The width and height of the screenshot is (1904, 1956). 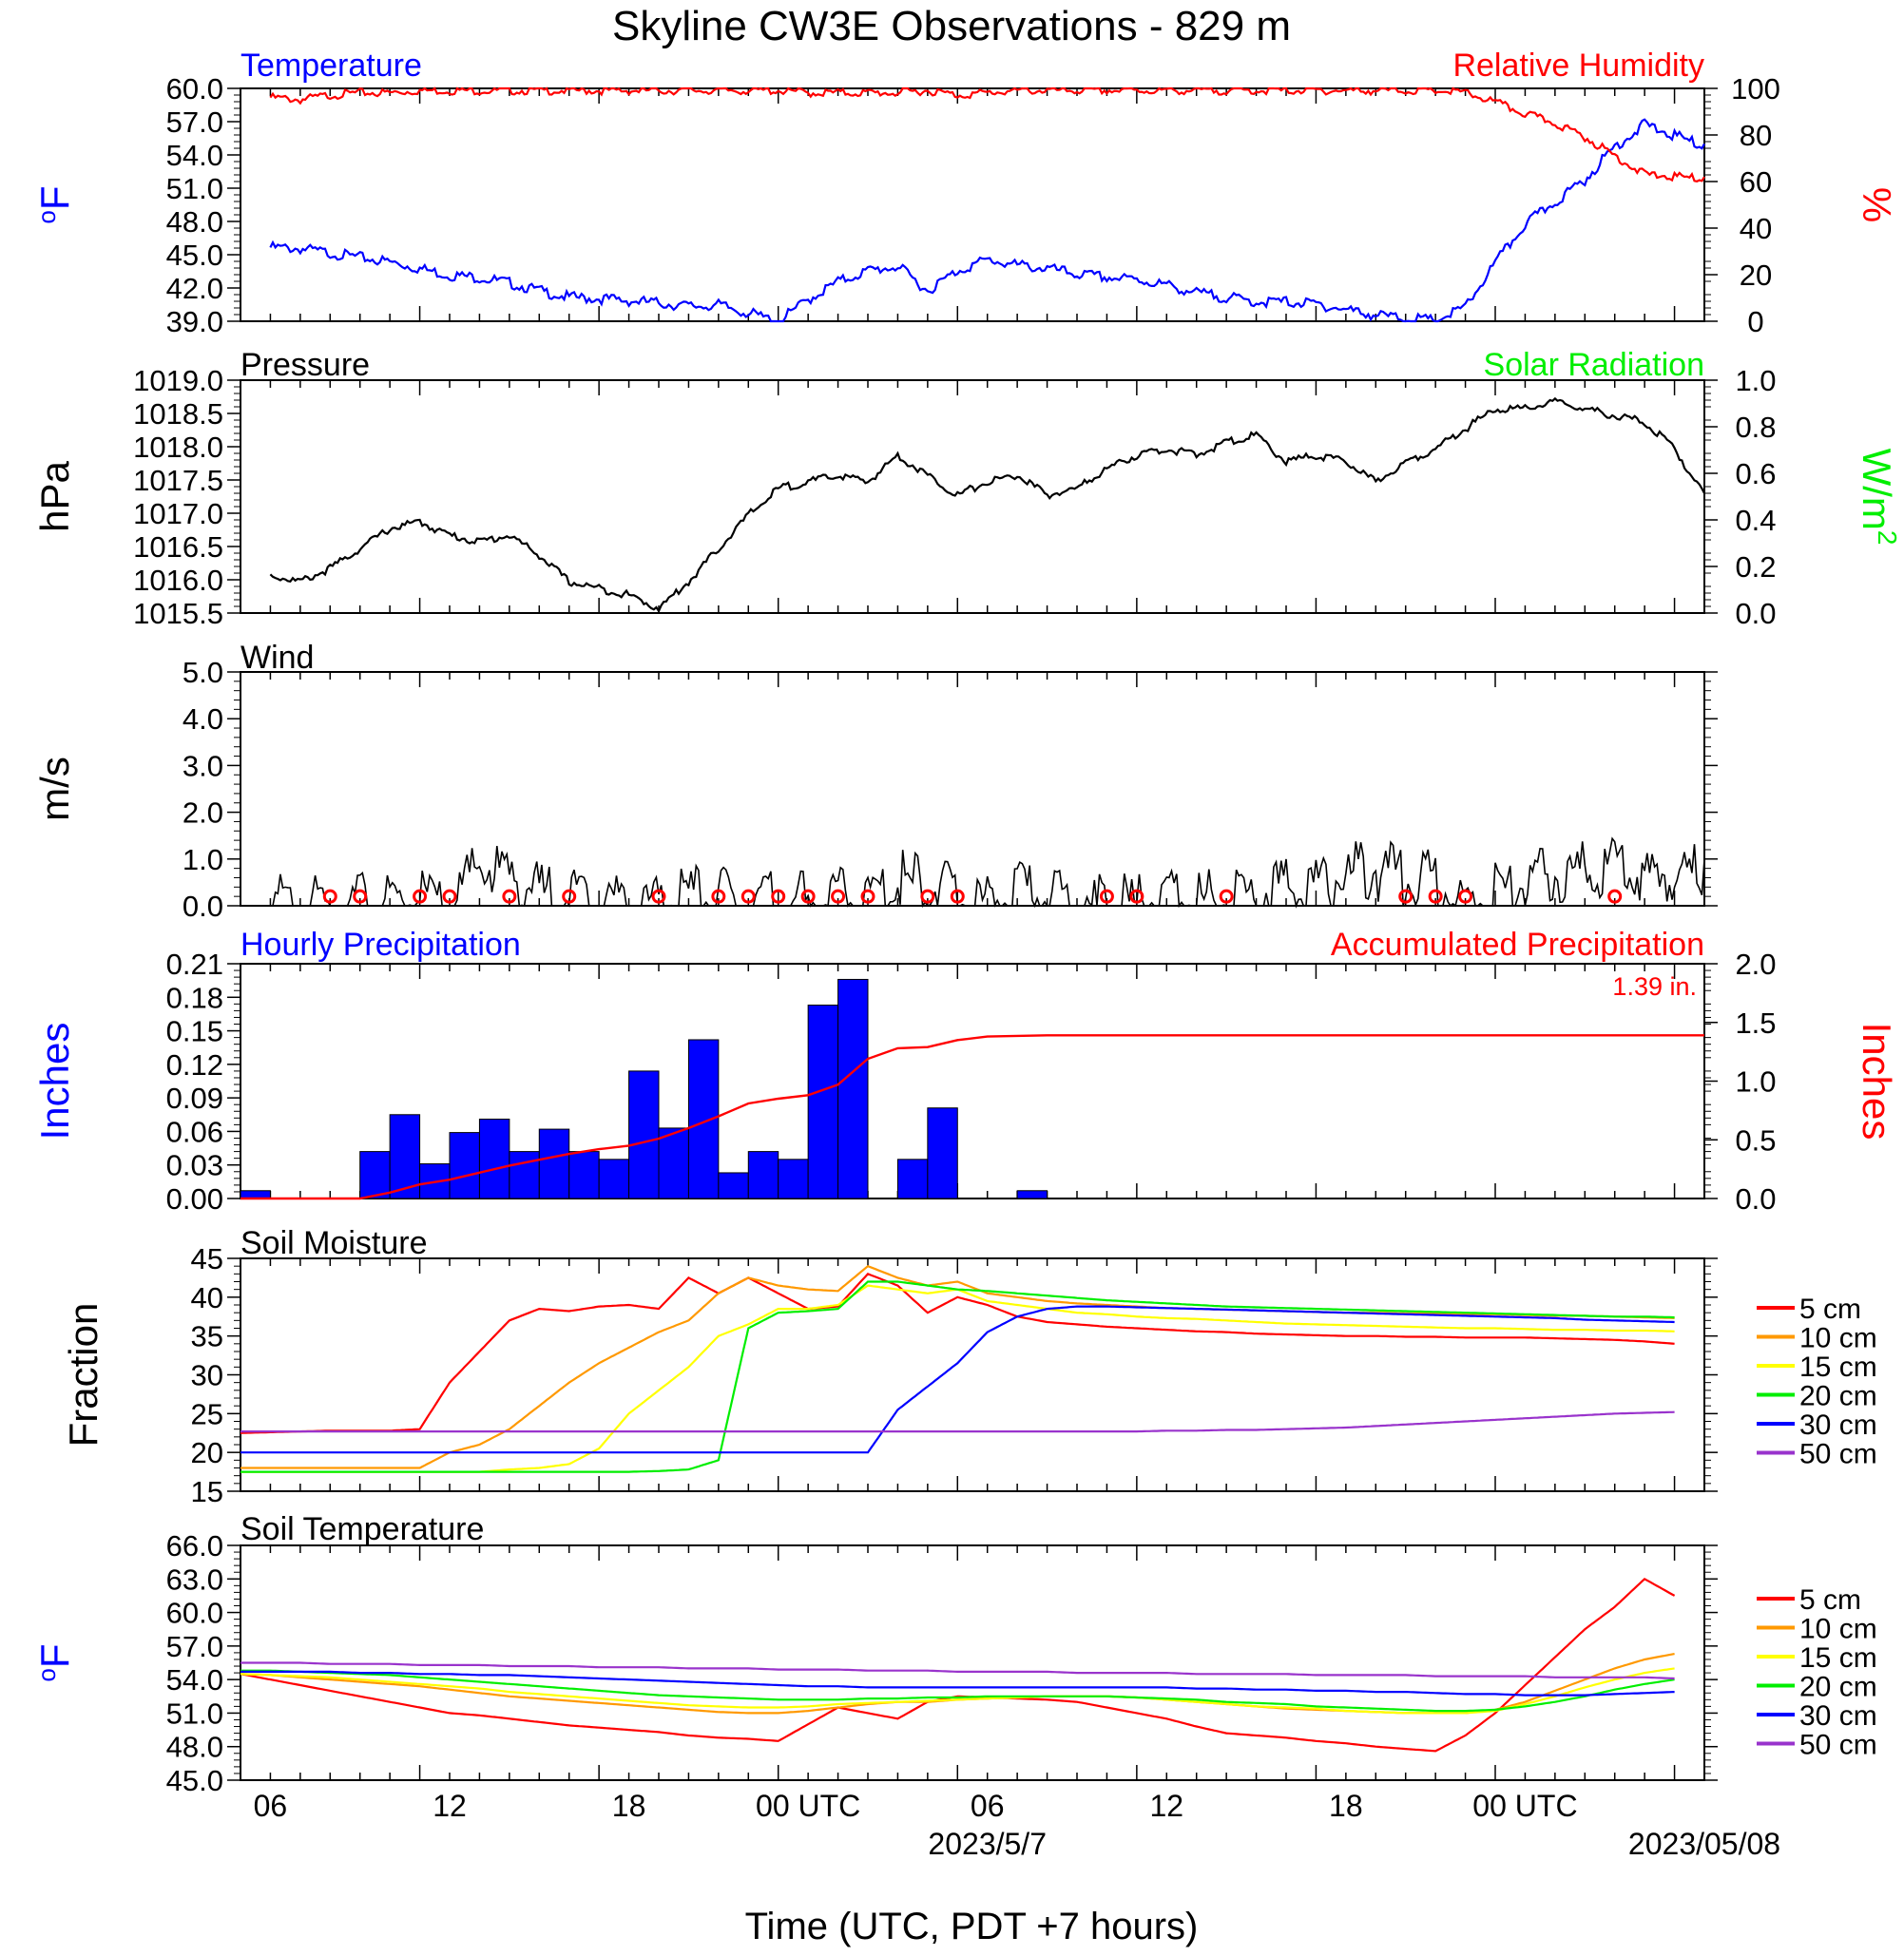 What do you see at coordinates (207, 1297) in the screenshot?
I see `y-tick-label: 40` at bounding box center [207, 1297].